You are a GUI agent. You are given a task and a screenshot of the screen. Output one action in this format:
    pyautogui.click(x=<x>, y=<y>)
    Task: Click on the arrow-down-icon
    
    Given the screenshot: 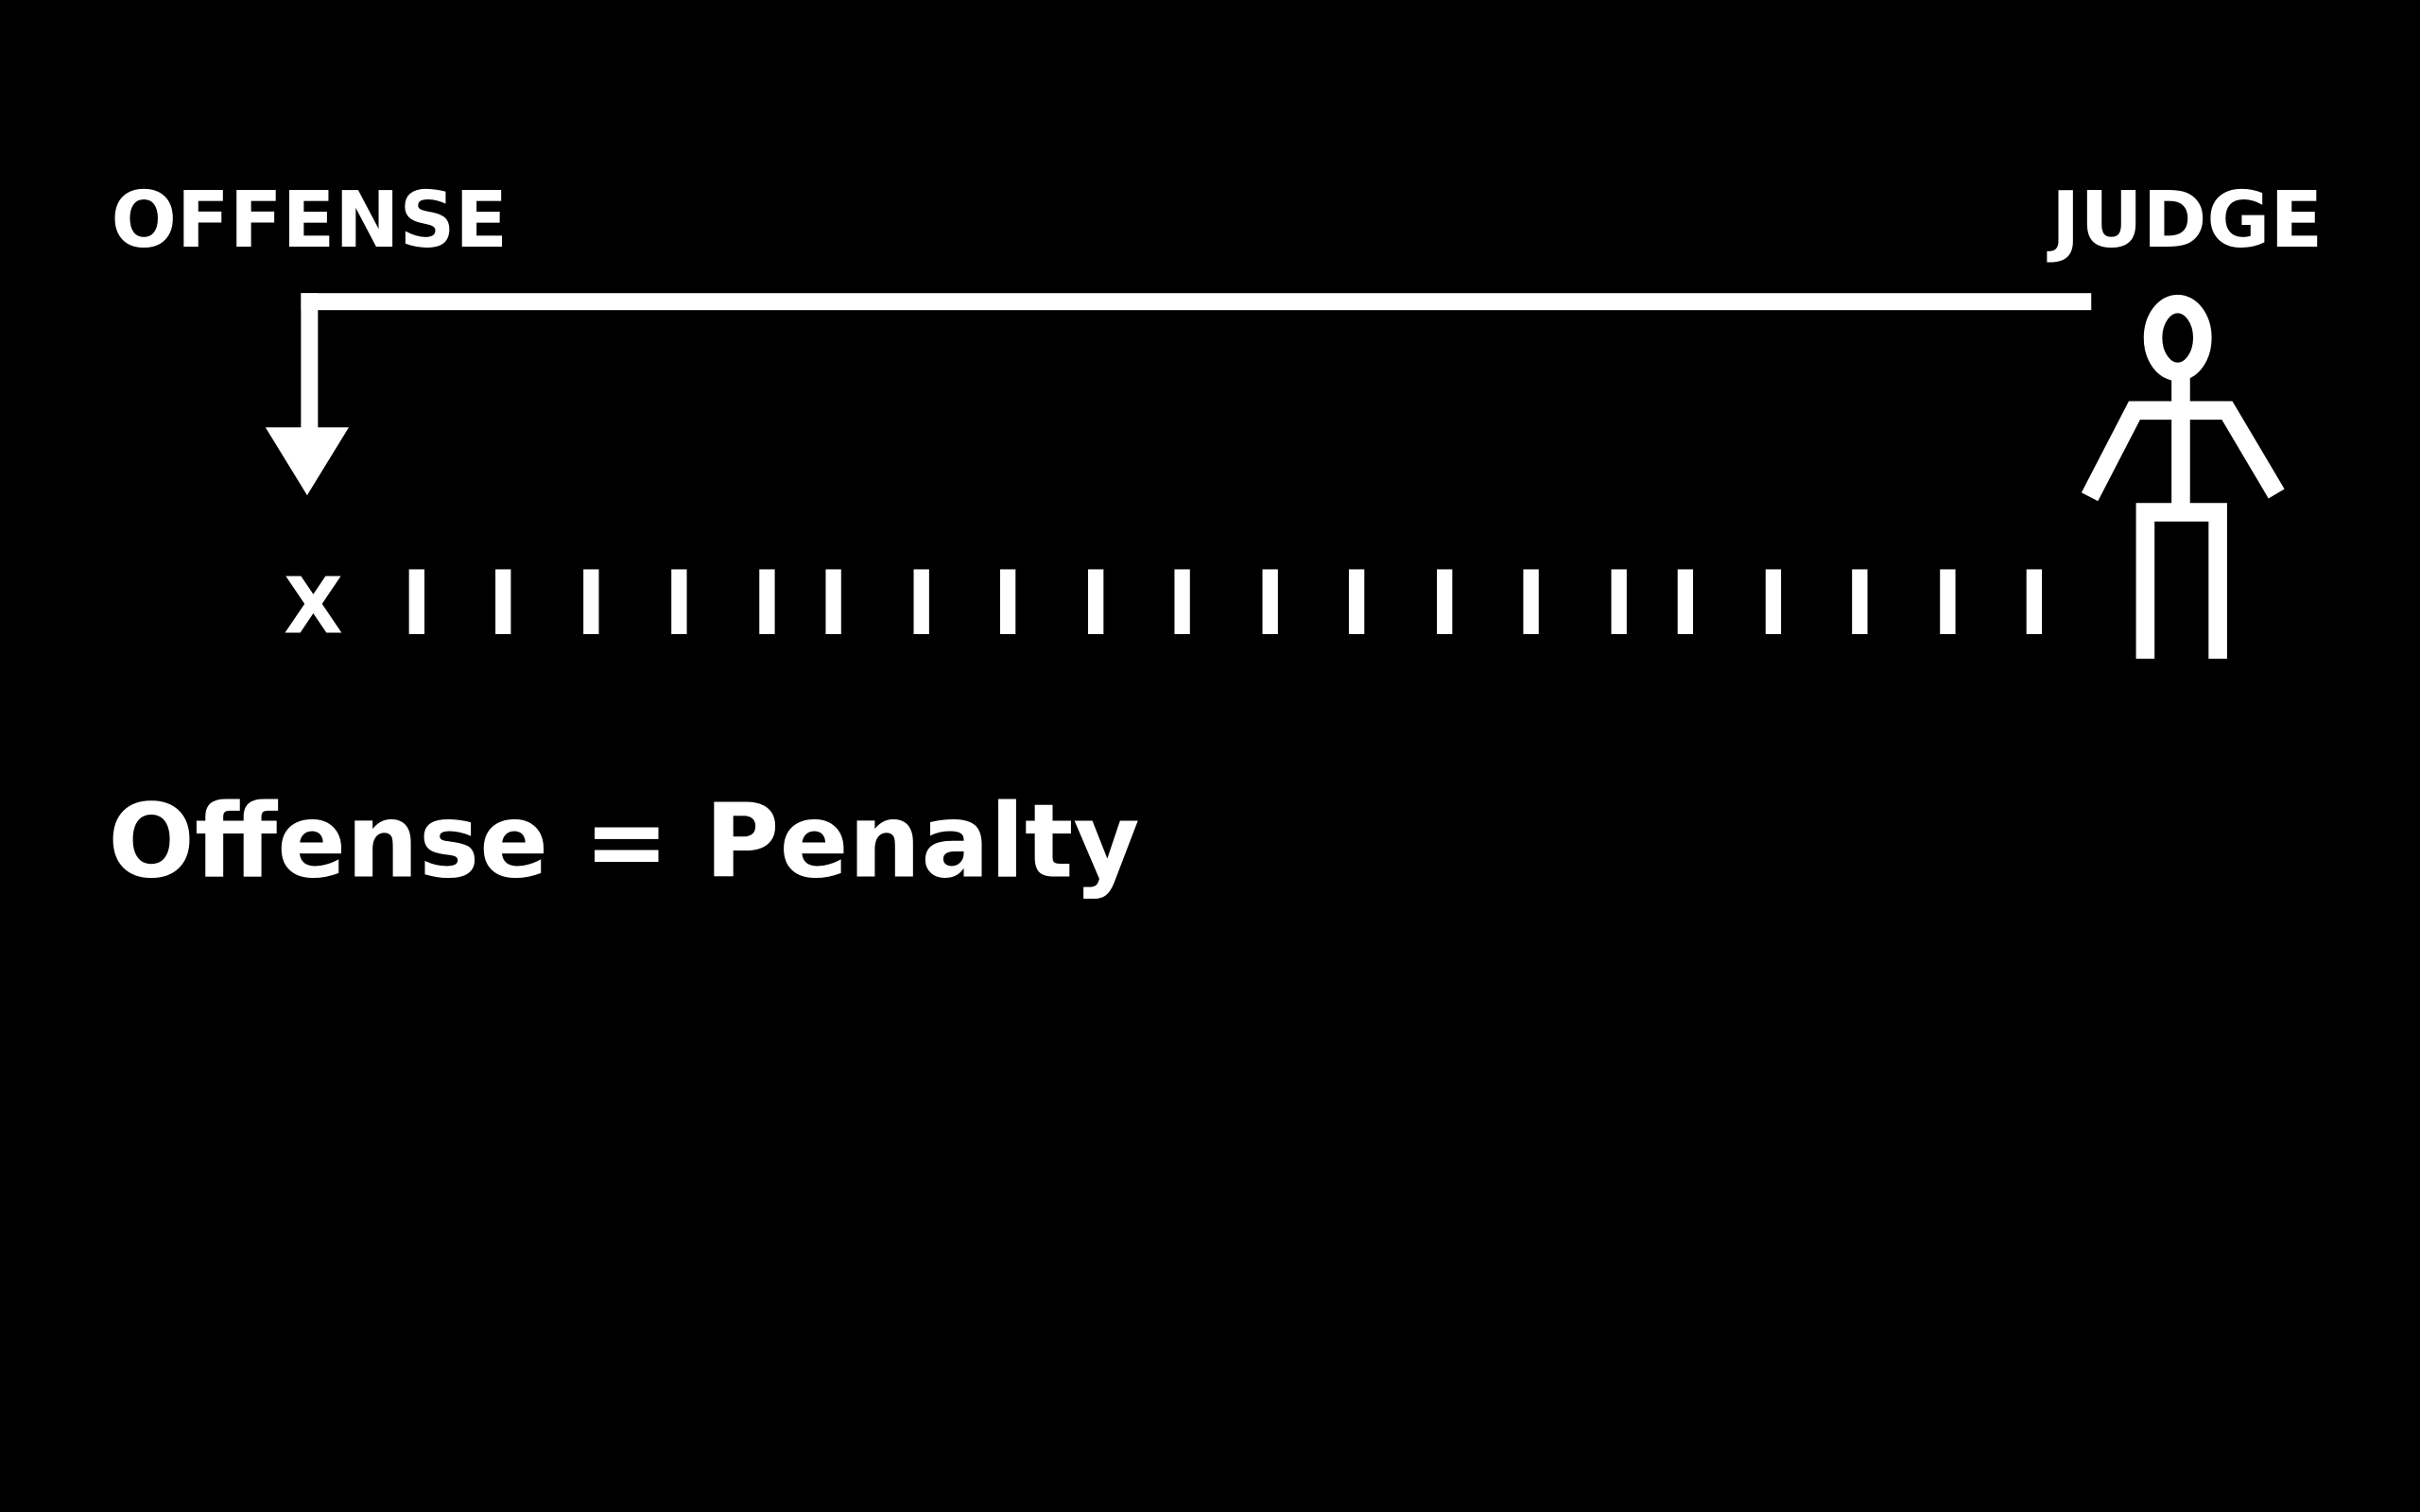 What is the action you would take?
    pyautogui.click(x=1178, y=394)
    